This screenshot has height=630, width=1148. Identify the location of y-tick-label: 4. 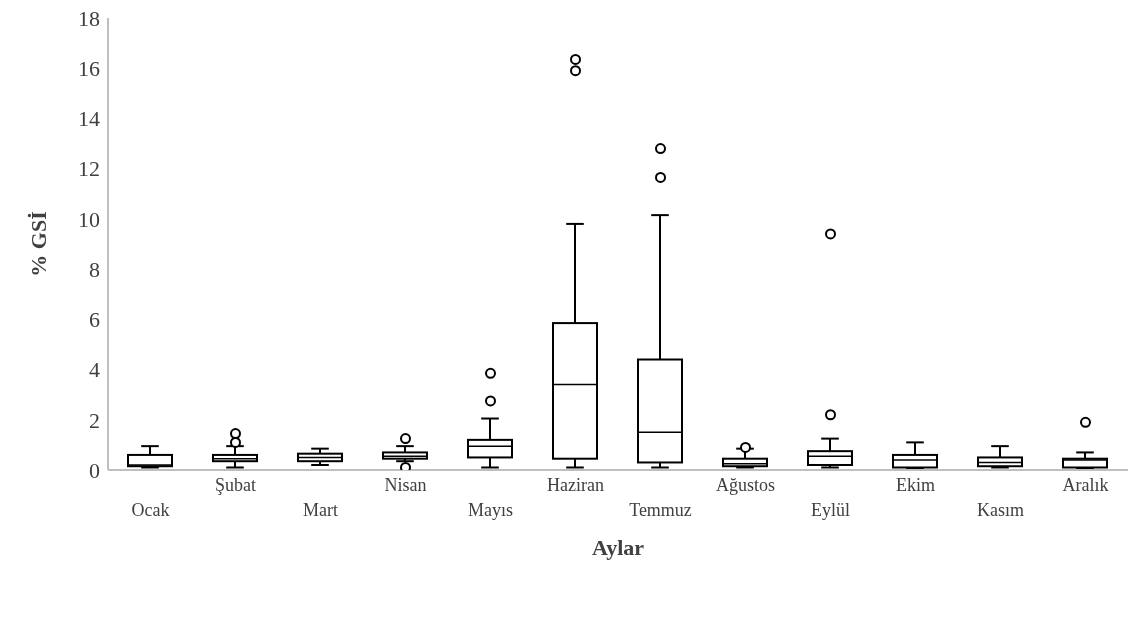
(94, 370).